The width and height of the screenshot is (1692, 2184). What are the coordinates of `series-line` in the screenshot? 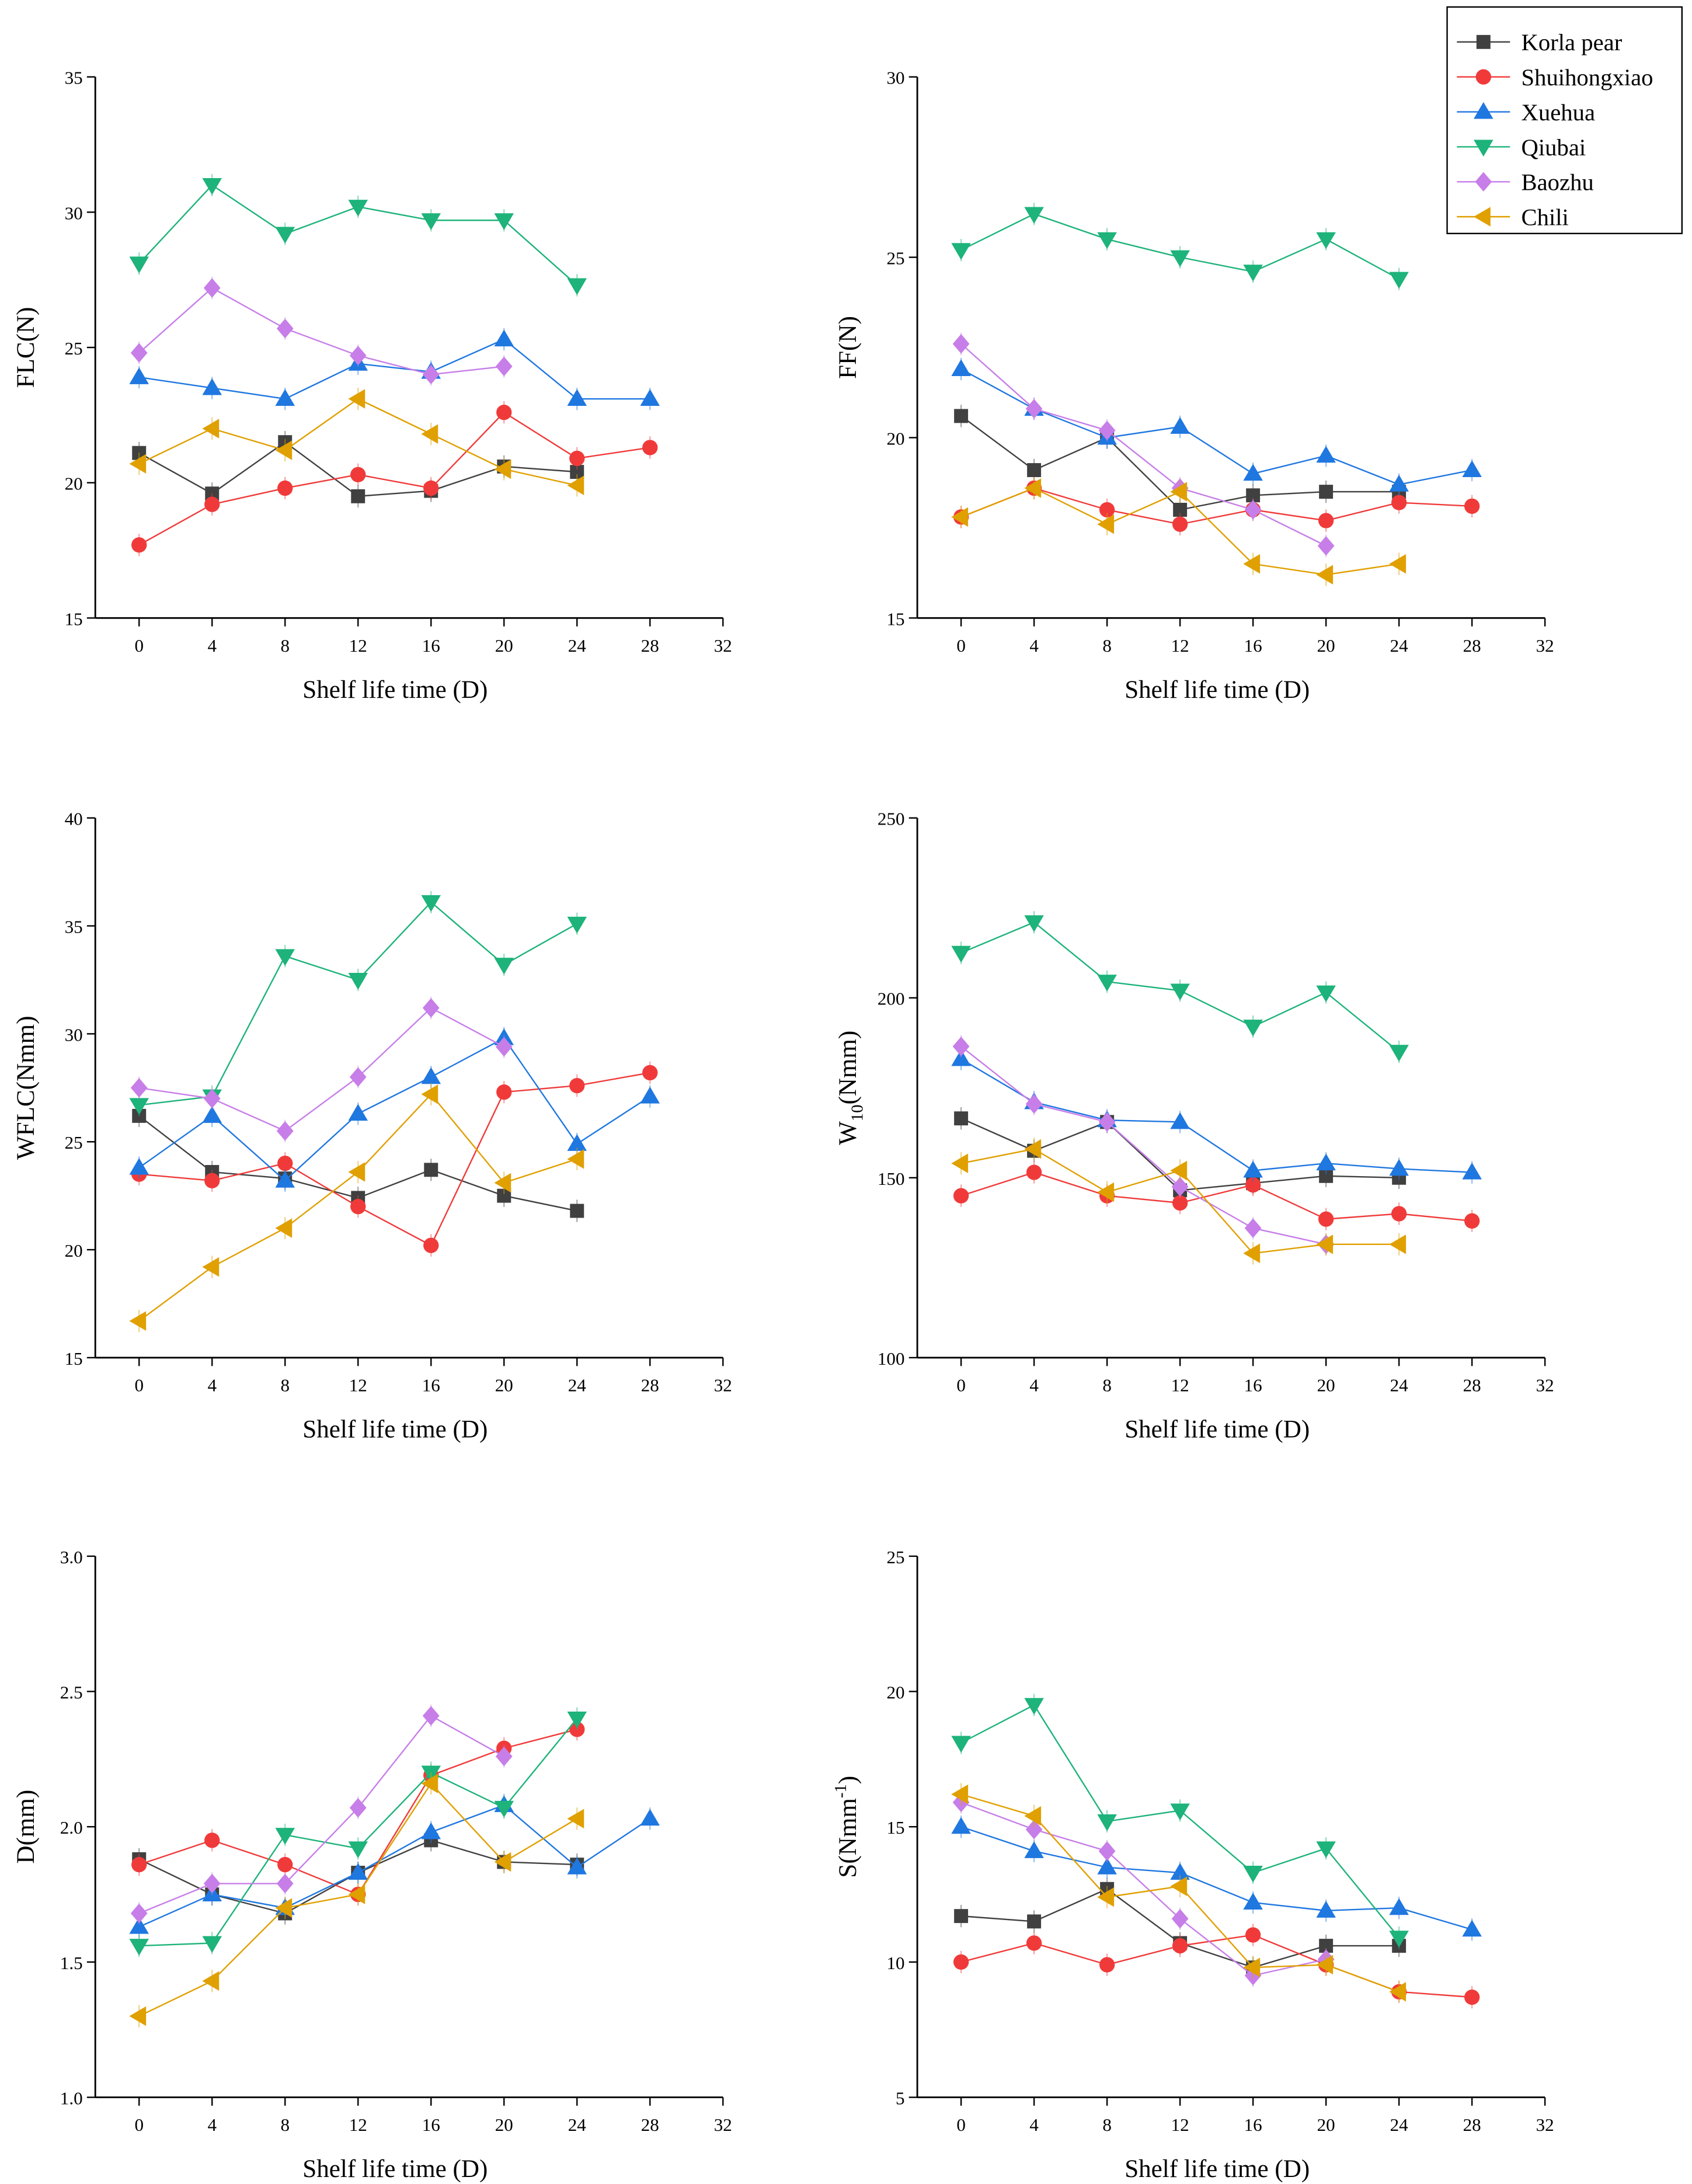 It's located at (394, 1109).